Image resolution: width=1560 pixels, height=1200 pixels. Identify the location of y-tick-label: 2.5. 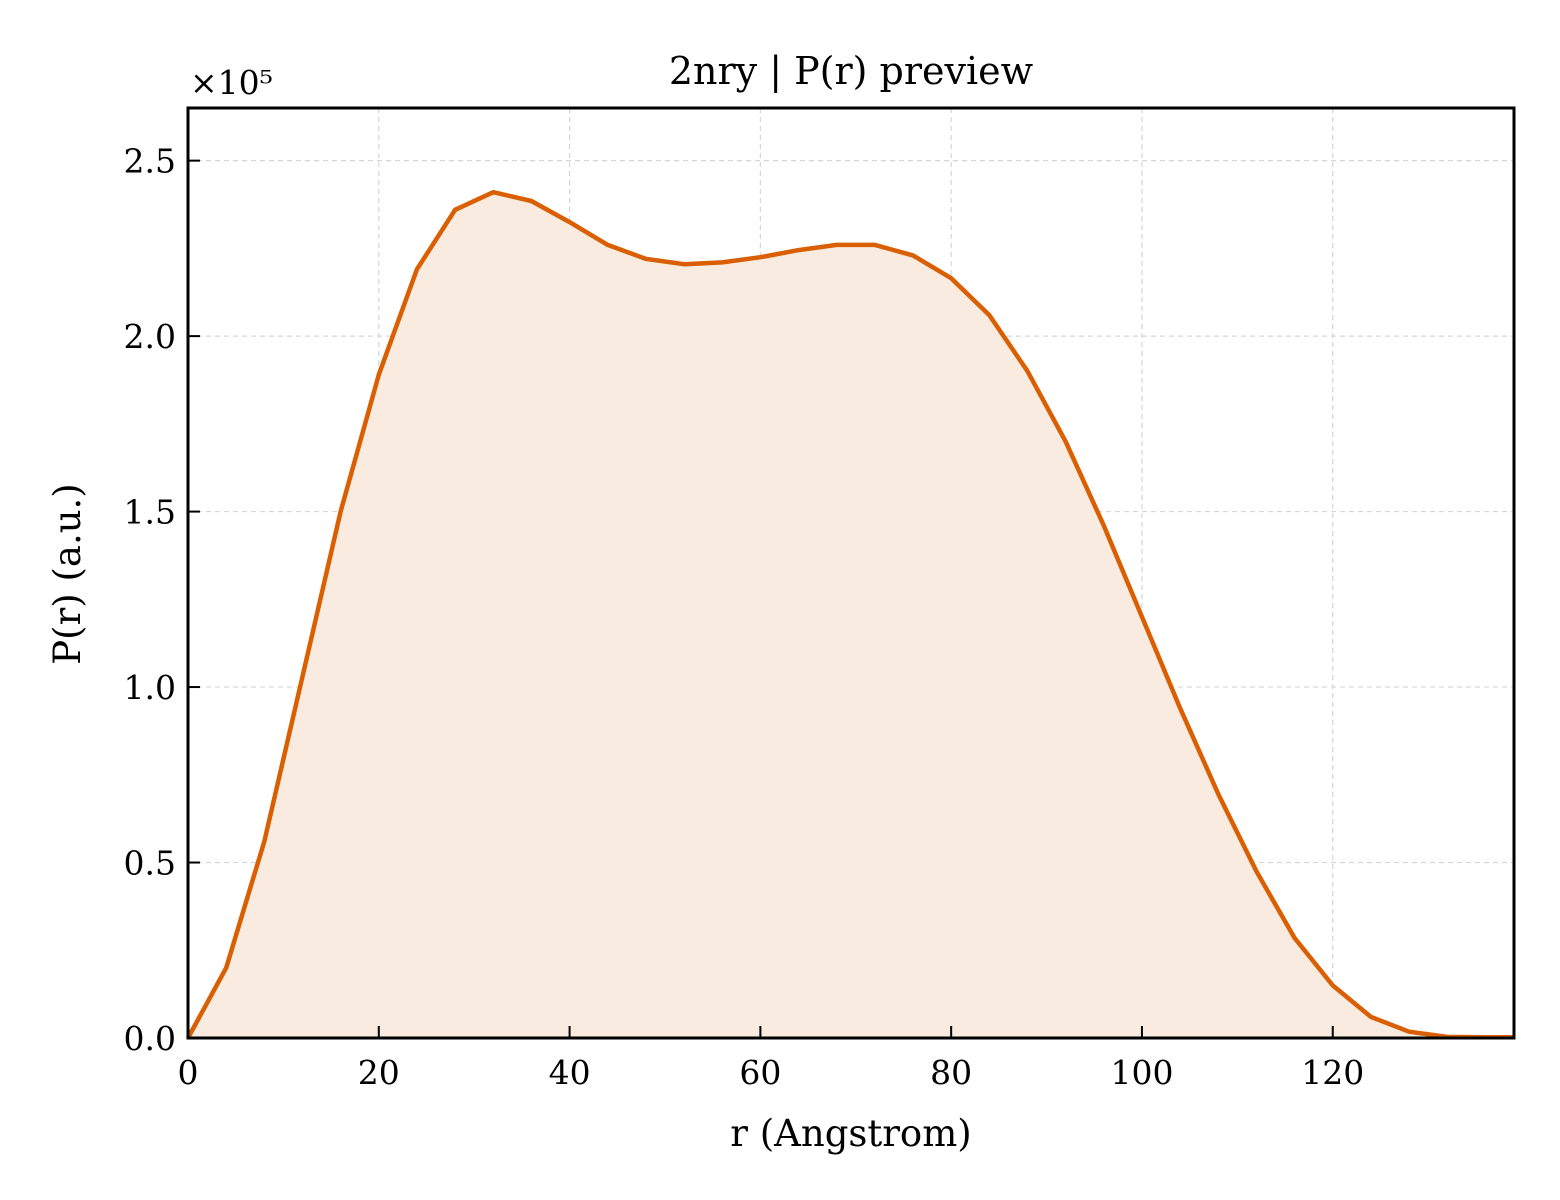
(150, 161).